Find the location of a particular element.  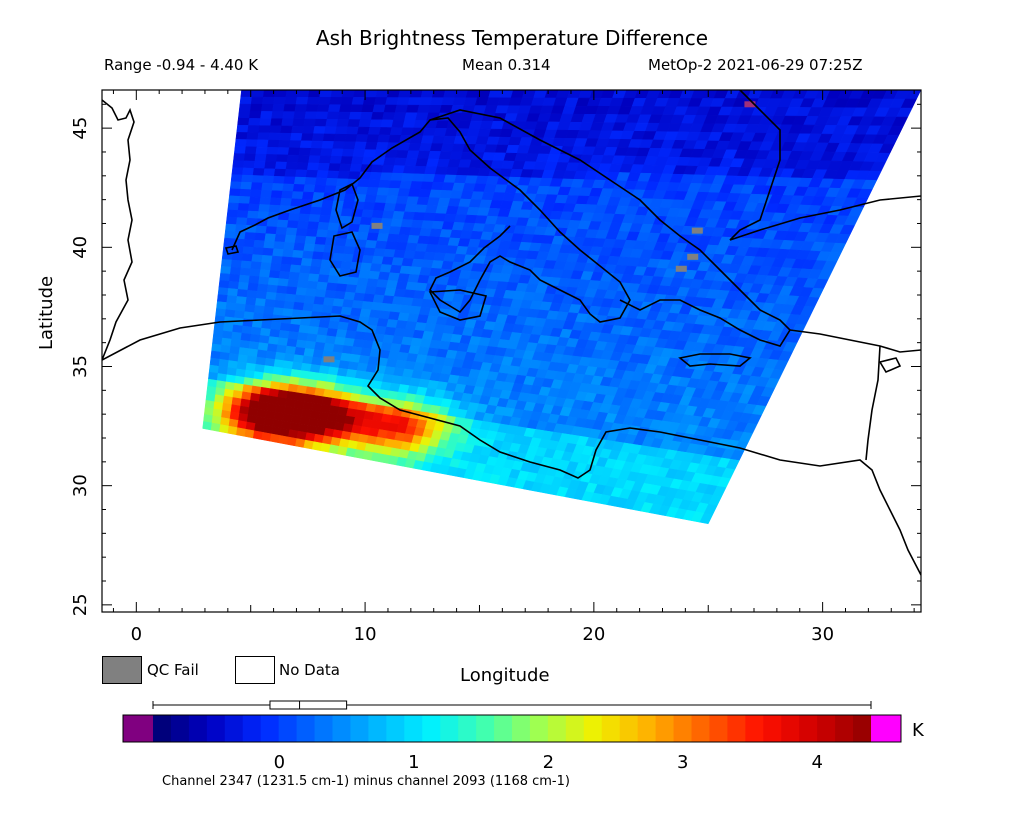

y-tick-label: 45 is located at coordinates (80, 128).